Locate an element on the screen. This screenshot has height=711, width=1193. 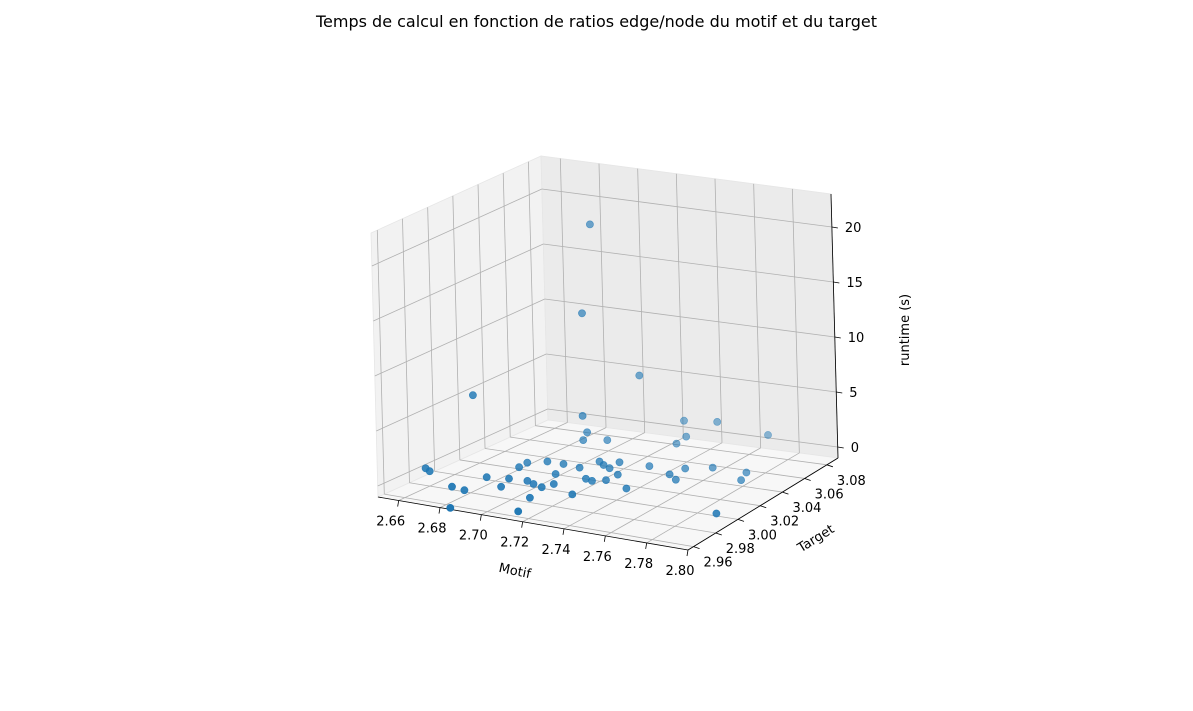
y-tick-label: 3.02 is located at coordinates (784, 522).